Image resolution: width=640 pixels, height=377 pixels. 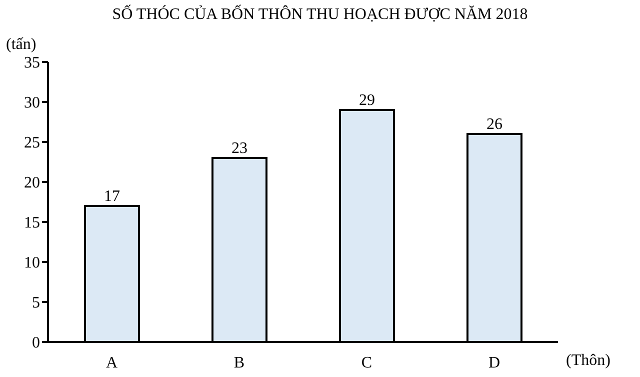 What do you see at coordinates (32, 63) in the screenshot?
I see `y-tick-label: 35` at bounding box center [32, 63].